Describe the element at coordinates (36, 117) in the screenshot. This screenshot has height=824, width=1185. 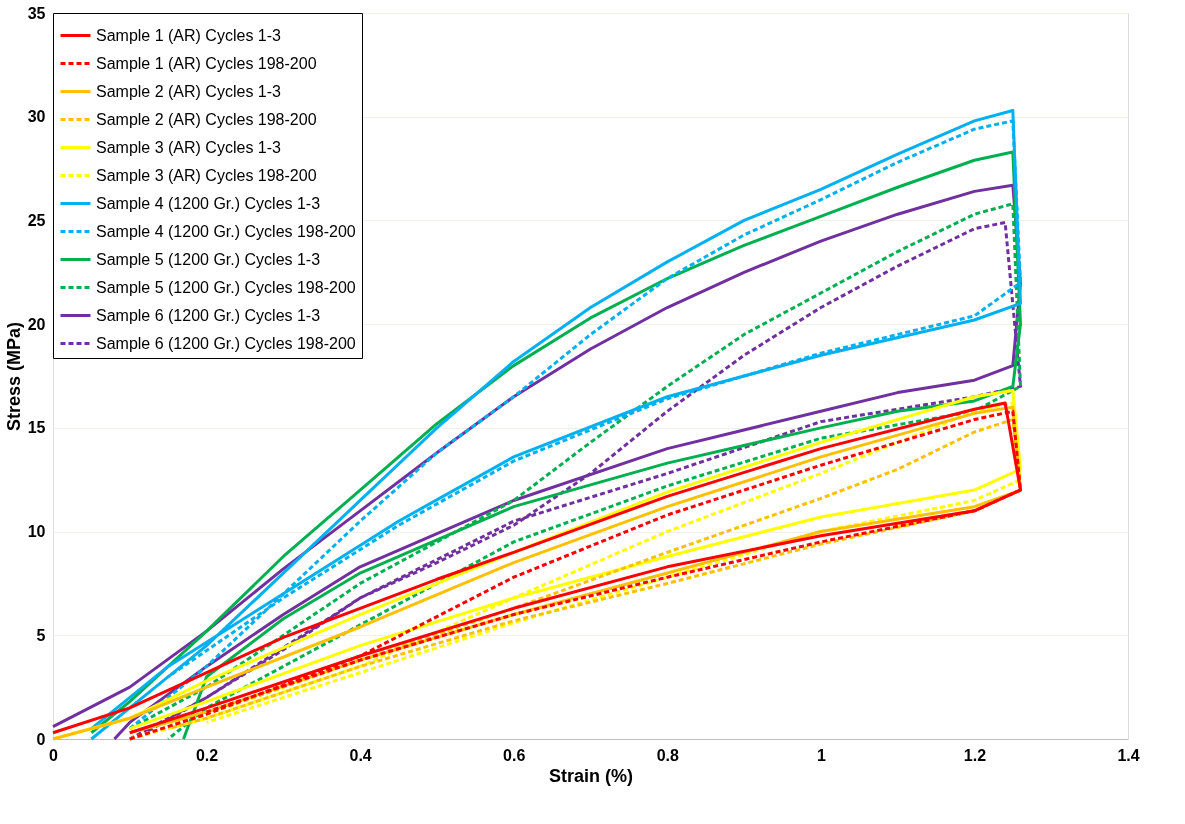
I see `y-tick-label: 30` at that location.